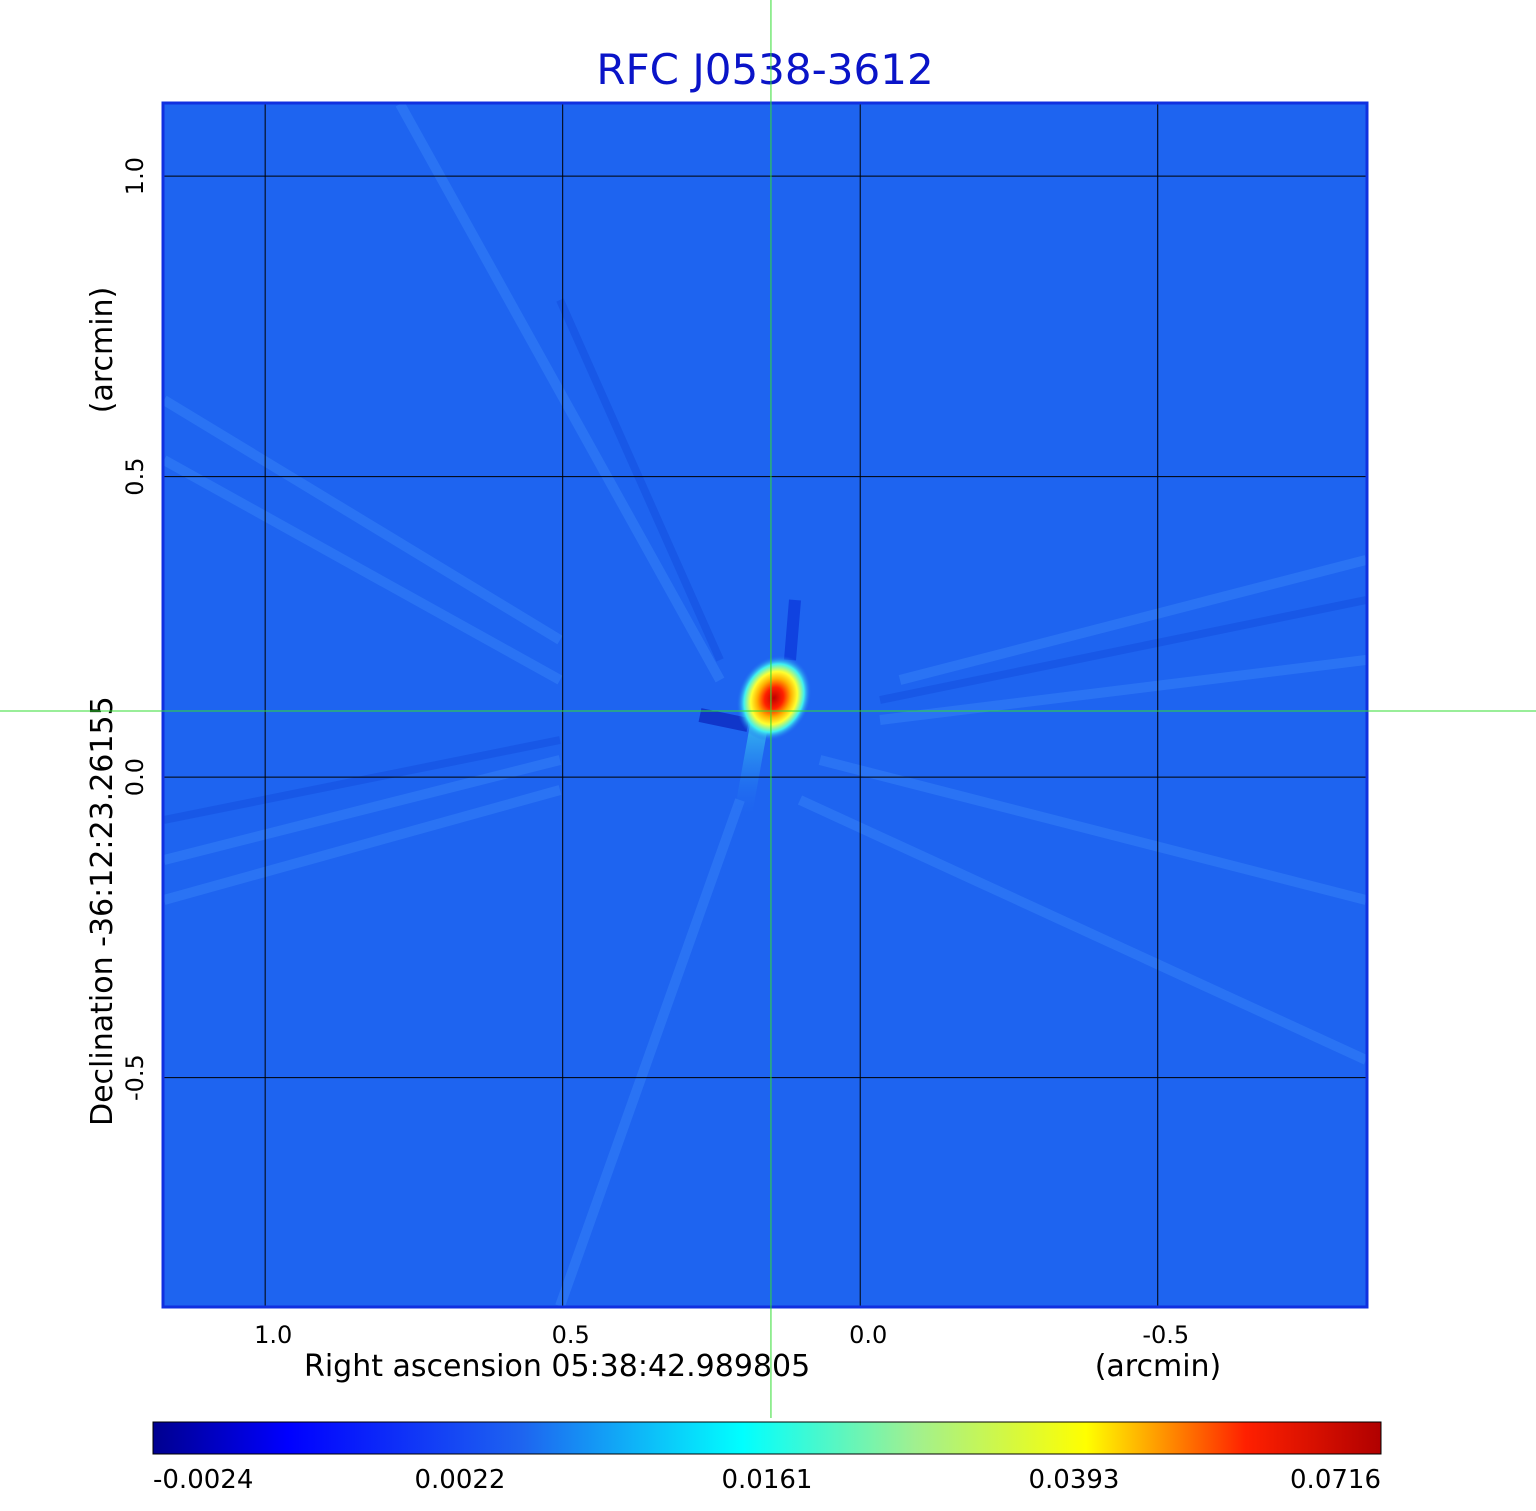  I want to click on x-axis-label: Right ascension 05:38:42.989805, so click(557, 1366).